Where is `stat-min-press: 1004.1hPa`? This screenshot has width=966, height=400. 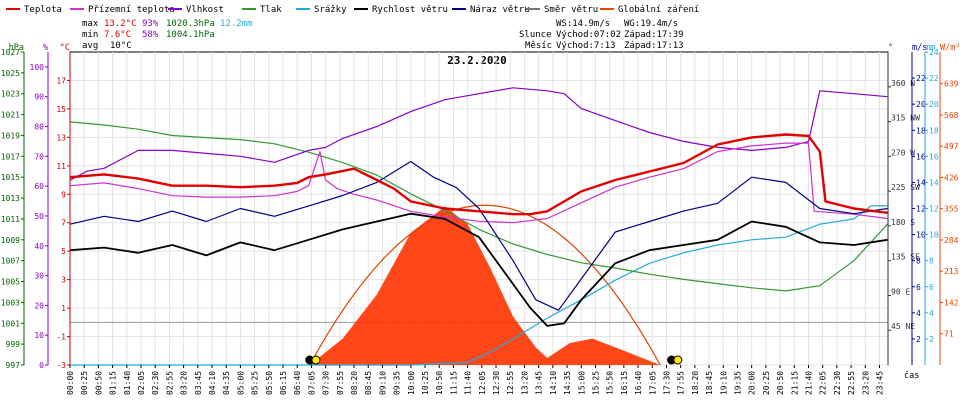 stat-min-press: 1004.1hPa is located at coordinates (190, 35).